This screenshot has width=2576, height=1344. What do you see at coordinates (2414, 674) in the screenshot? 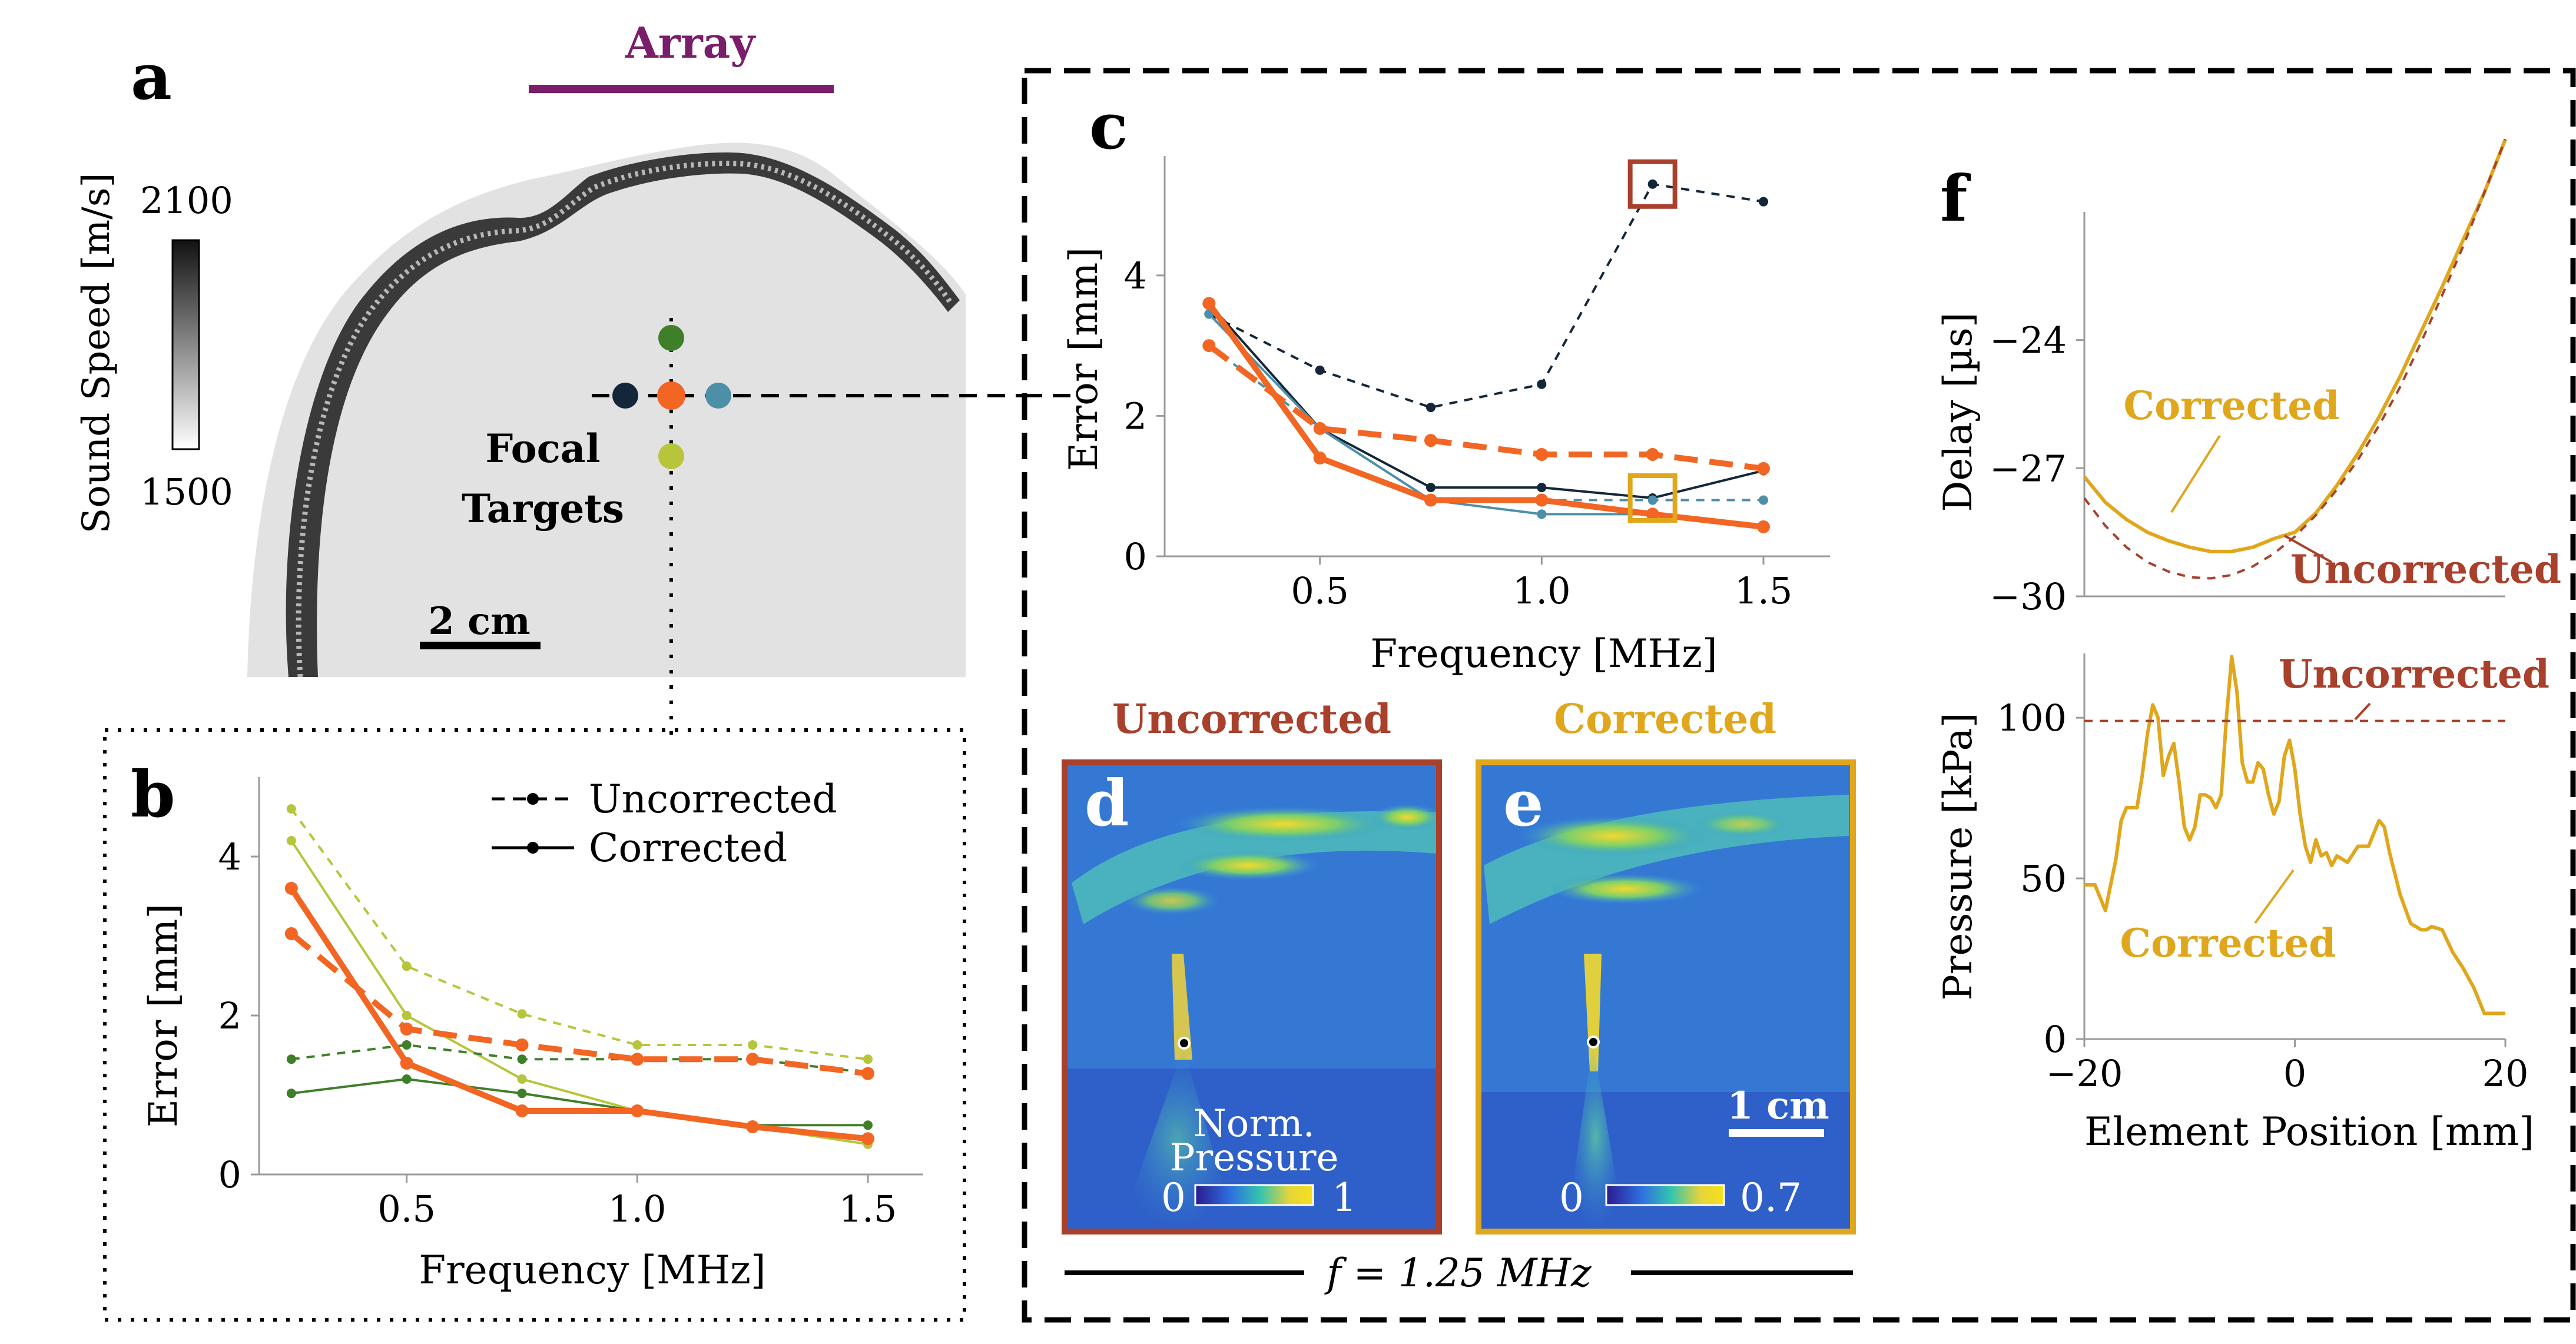
I see `f-pressure-annotation-uncorrected: Uncorrected` at bounding box center [2414, 674].